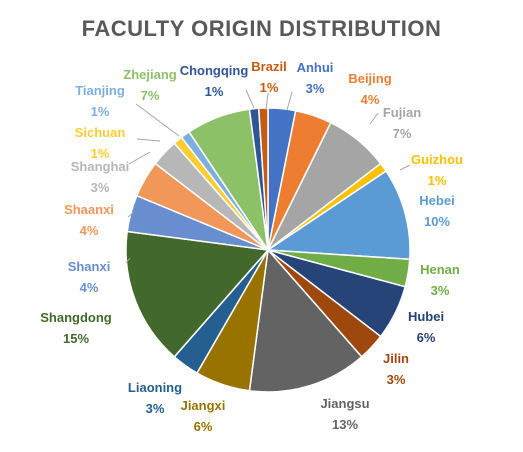  I want to click on slice-percent-brazil: 1%, so click(269, 87).